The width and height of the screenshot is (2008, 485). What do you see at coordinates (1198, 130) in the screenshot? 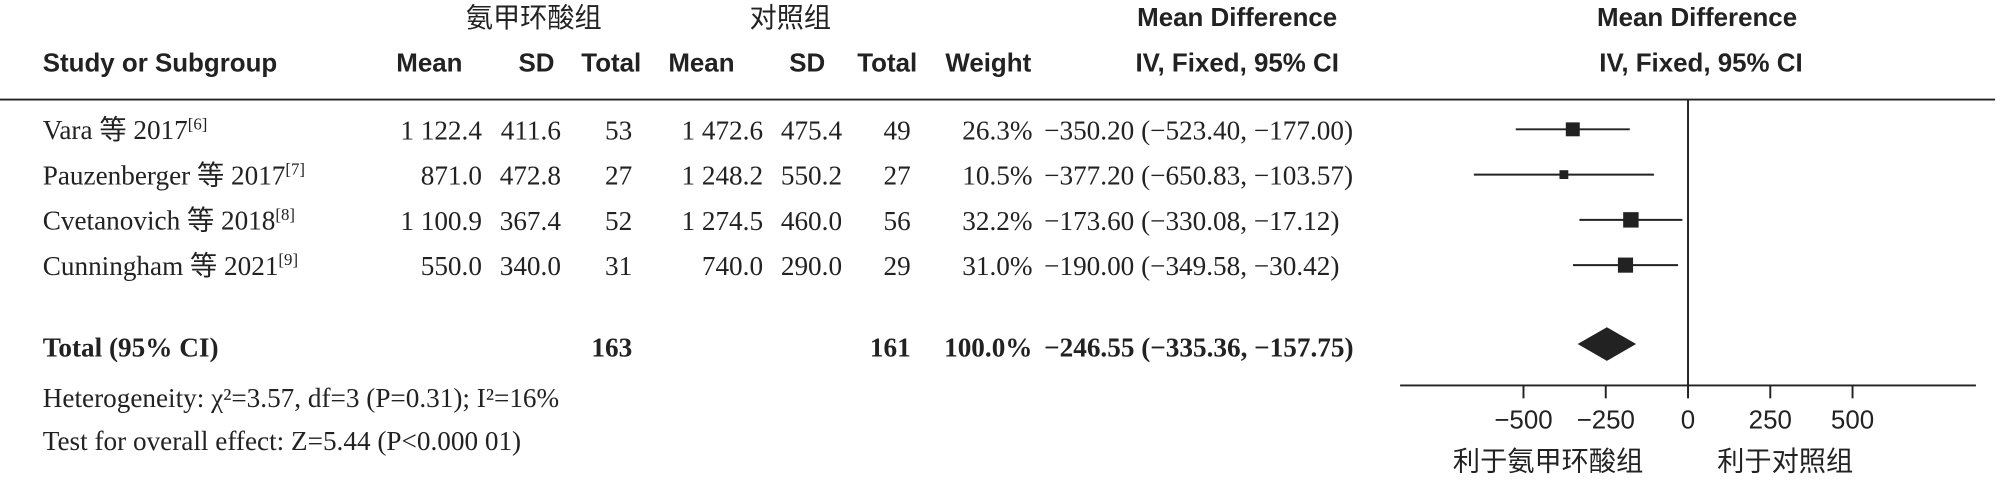
I see `table-cell: −350.20 (−523.40, −177.00)` at bounding box center [1198, 130].